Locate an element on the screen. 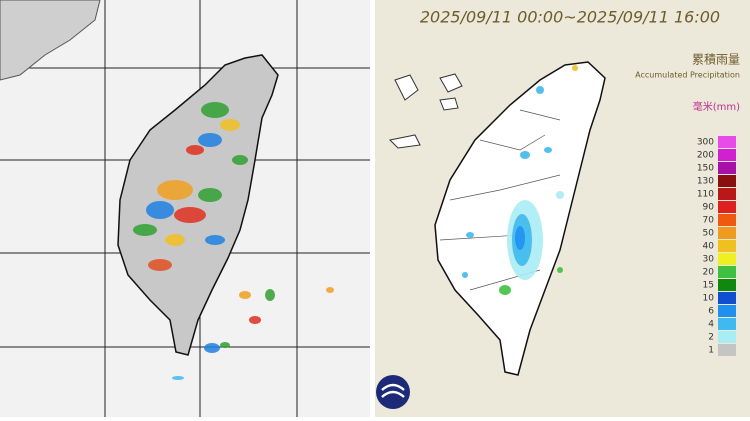 This screenshot has height=421, width=750. legend-label: 90 is located at coordinates (709, 208).